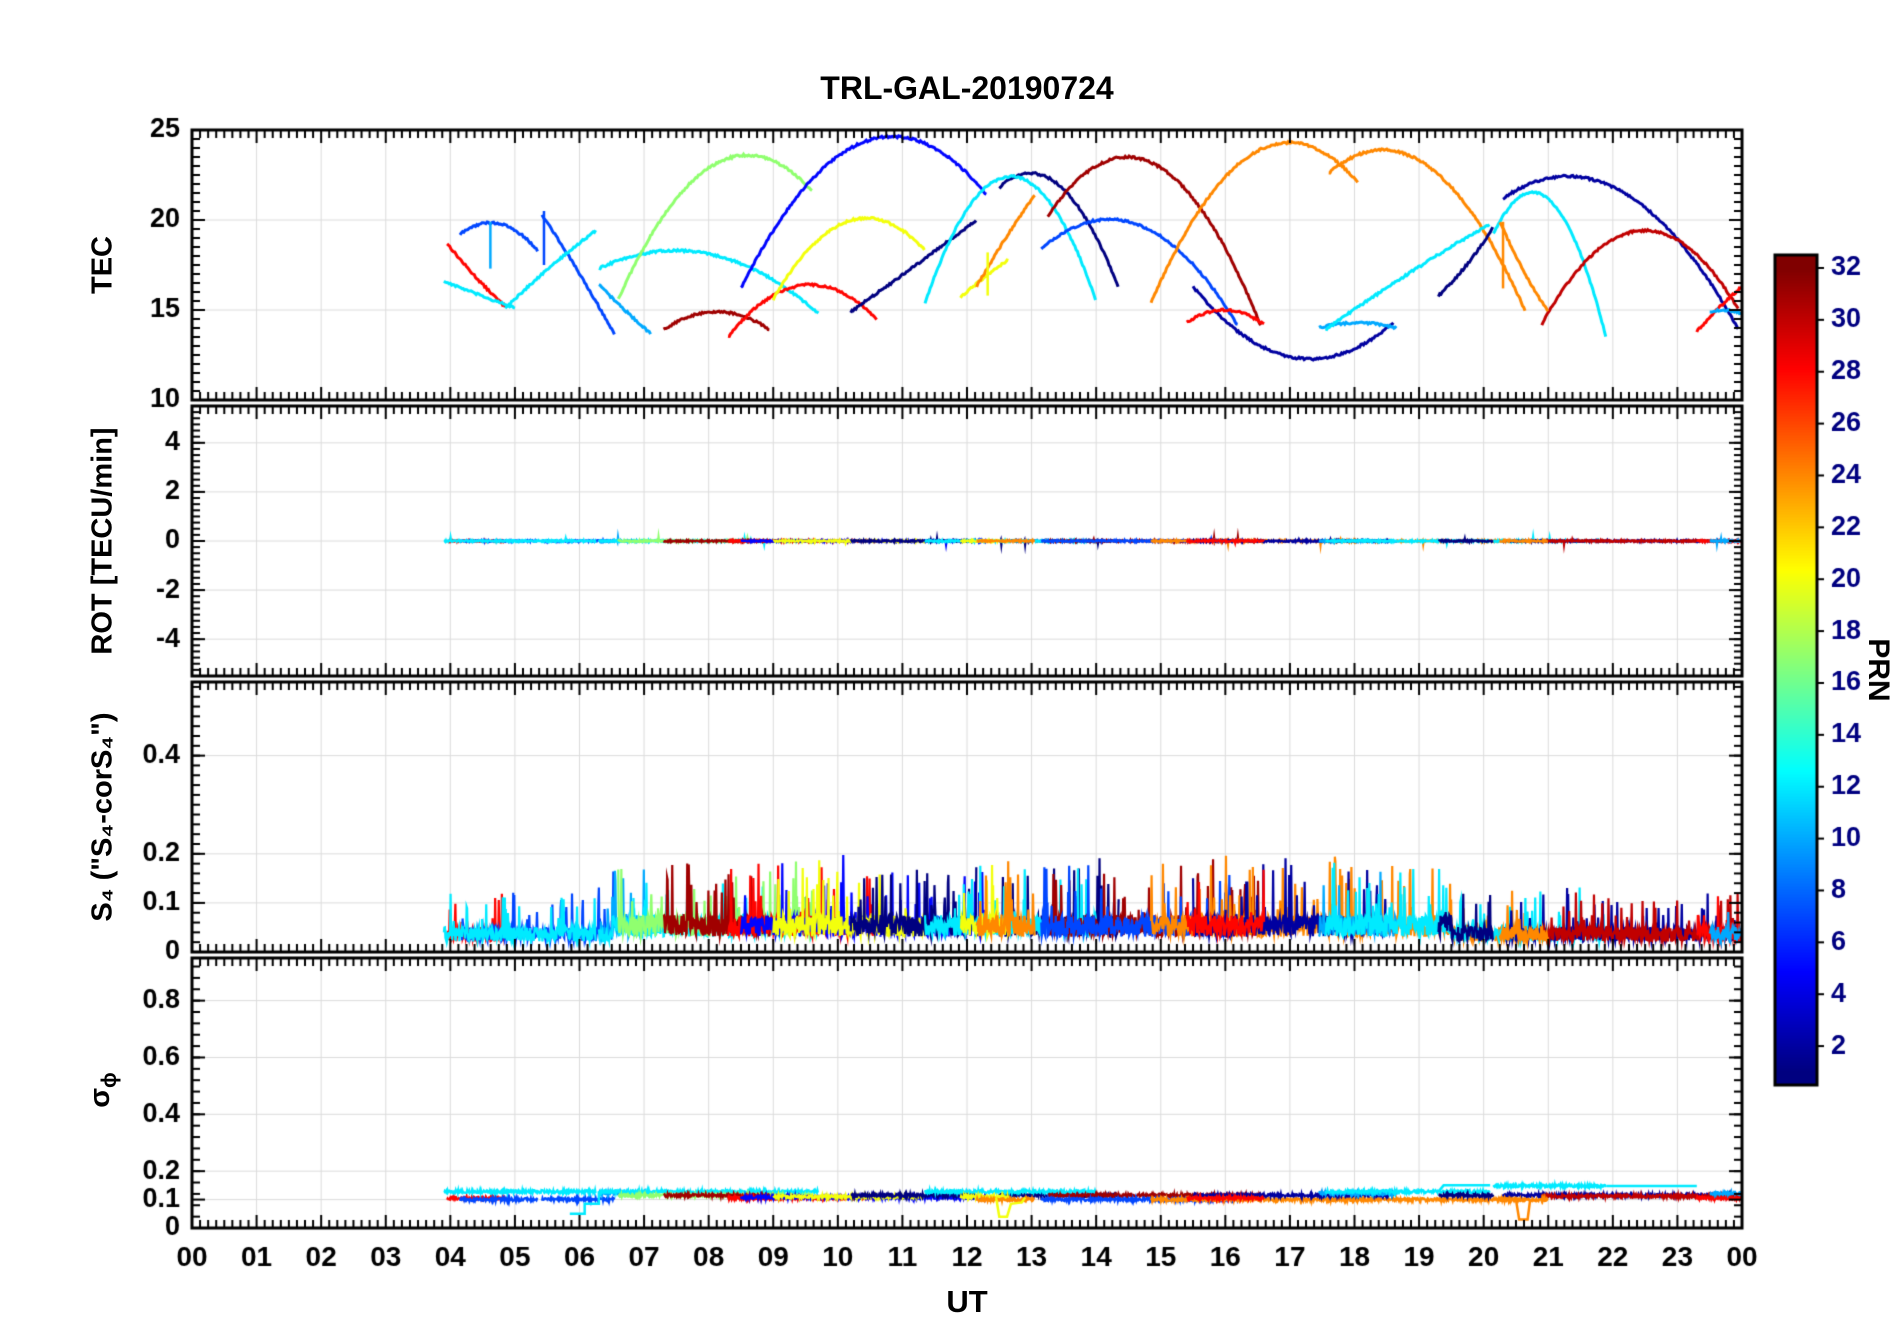 This screenshot has height=1330, width=1902. I want to click on y-axis-label-tec: TEC, so click(102, 265).